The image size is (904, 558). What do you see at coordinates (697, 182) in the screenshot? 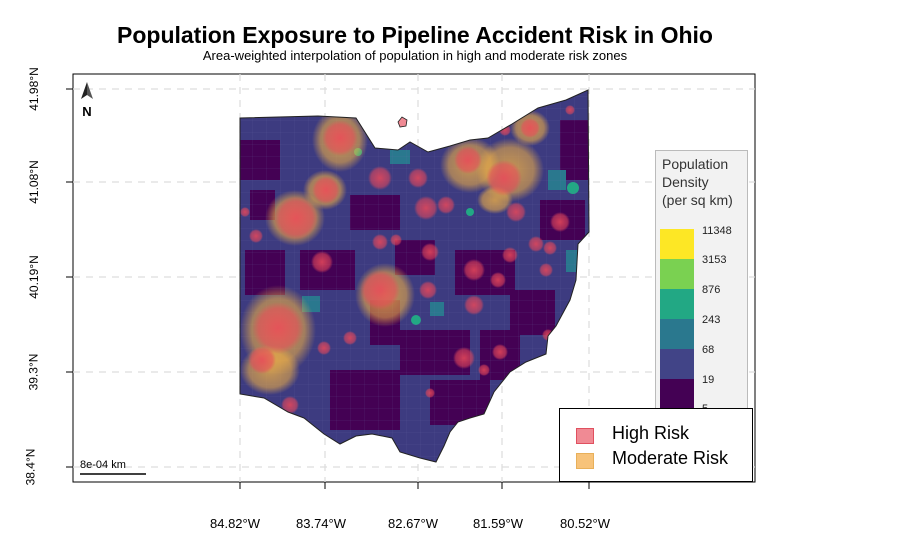
I see `density-legend-title: Population Density (per sq km)` at bounding box center [697, 182].